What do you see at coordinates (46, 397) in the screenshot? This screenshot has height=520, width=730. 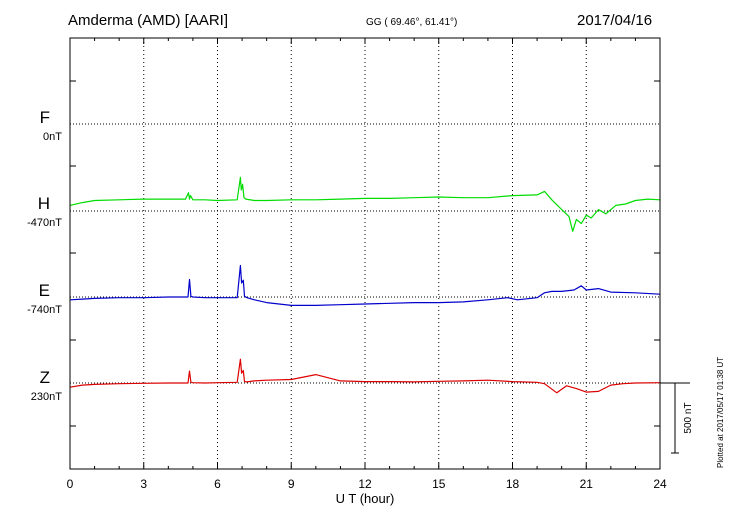 I see `component-baseline-z: 230nT` at bounding box center [46, 397].